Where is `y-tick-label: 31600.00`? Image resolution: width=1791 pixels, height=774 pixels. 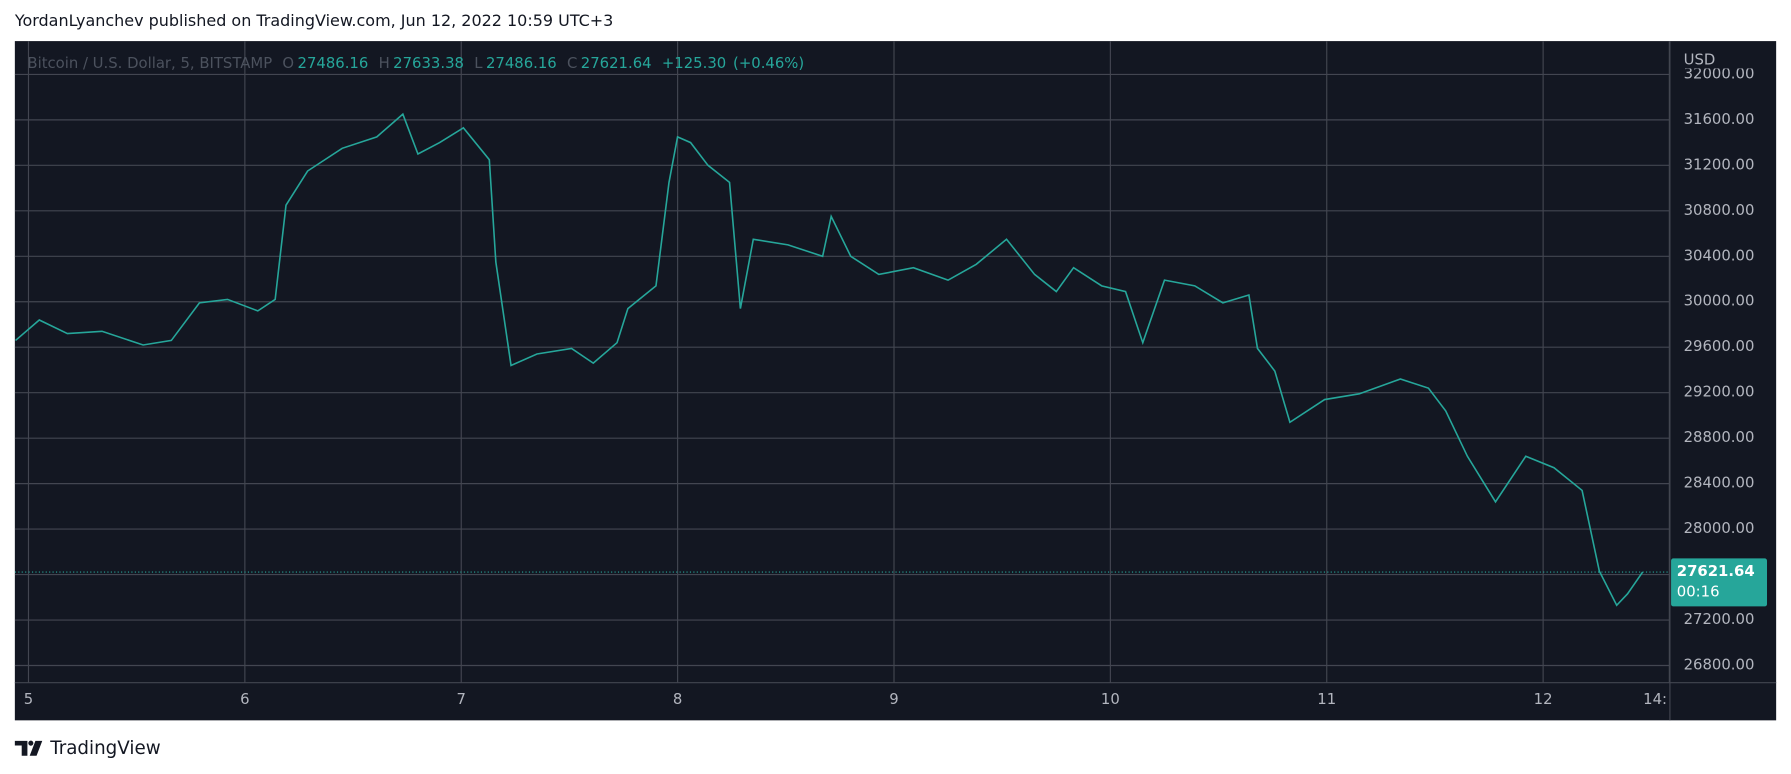 y-tick-label: 31600.00 is located at coordinates (1719, 119).